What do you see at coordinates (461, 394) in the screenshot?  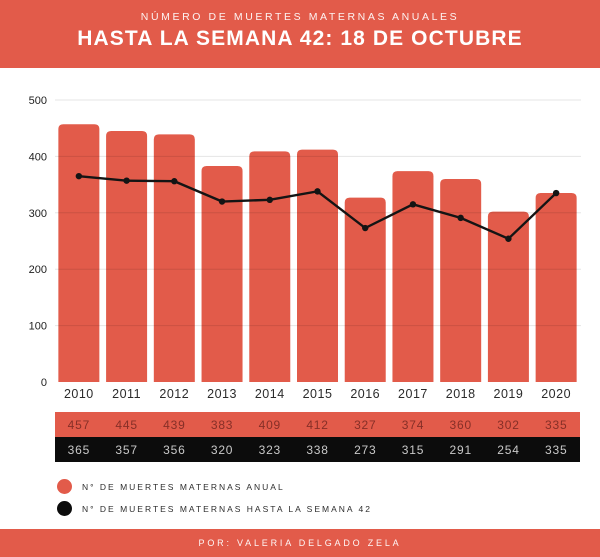 I see `x-label-2018: 2018` at bounding box center [461, 394].